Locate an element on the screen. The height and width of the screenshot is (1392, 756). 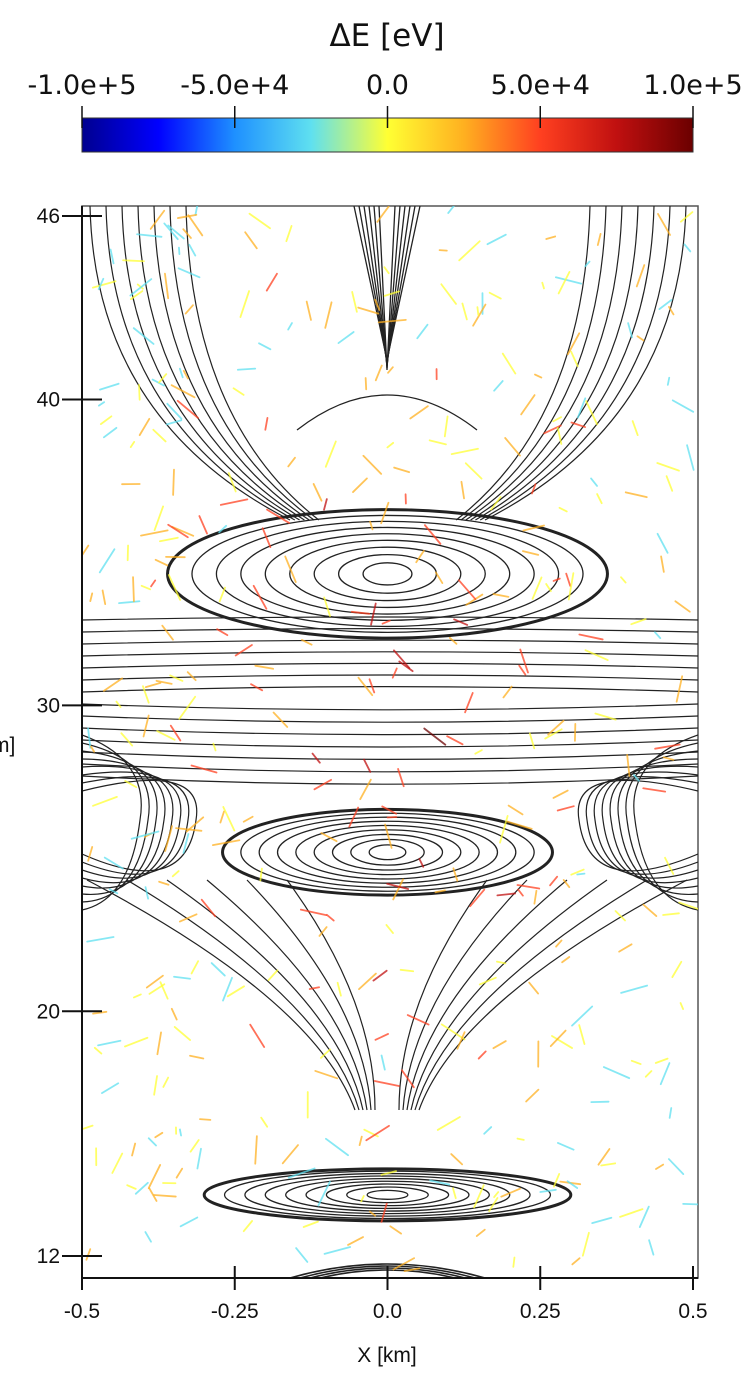
y-tick-label: 20 is located at coordinates (48, 1011).